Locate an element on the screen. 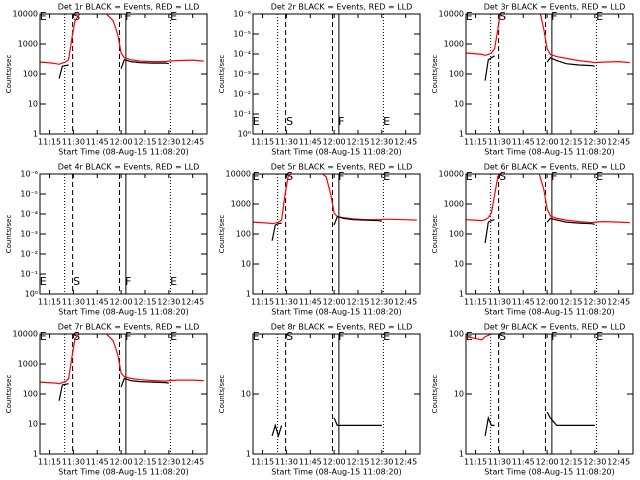  y-tick-label: 1000 is located at coordinates (28, 364).